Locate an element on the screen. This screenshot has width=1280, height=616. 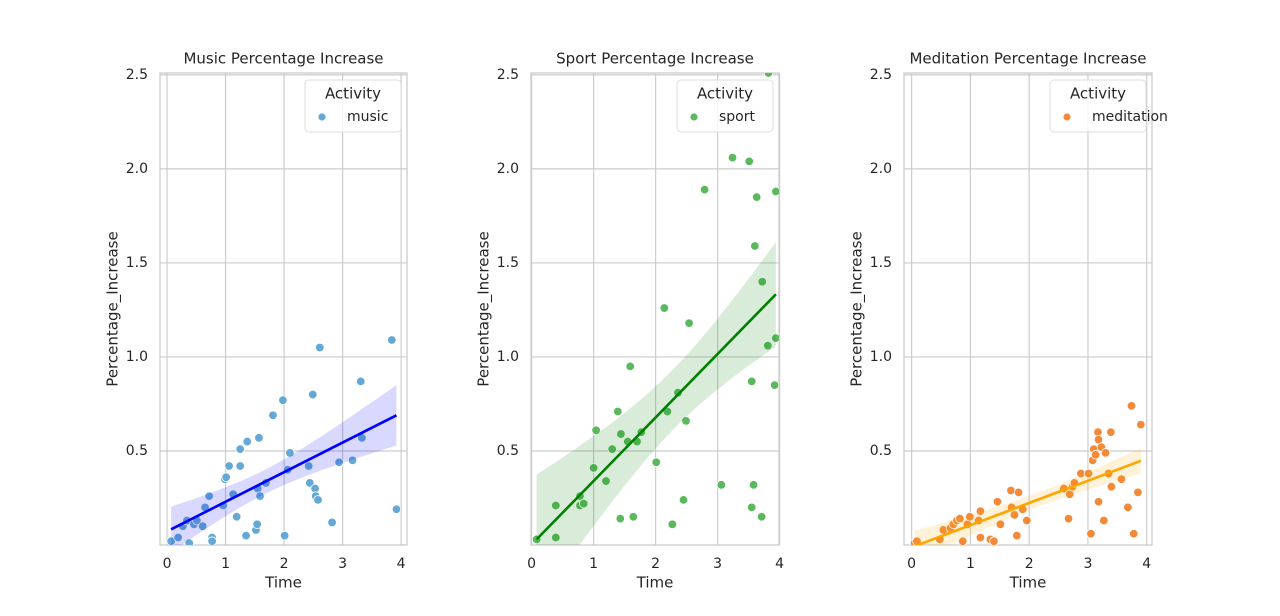
plot-area is located at coordinates (1027, 473).